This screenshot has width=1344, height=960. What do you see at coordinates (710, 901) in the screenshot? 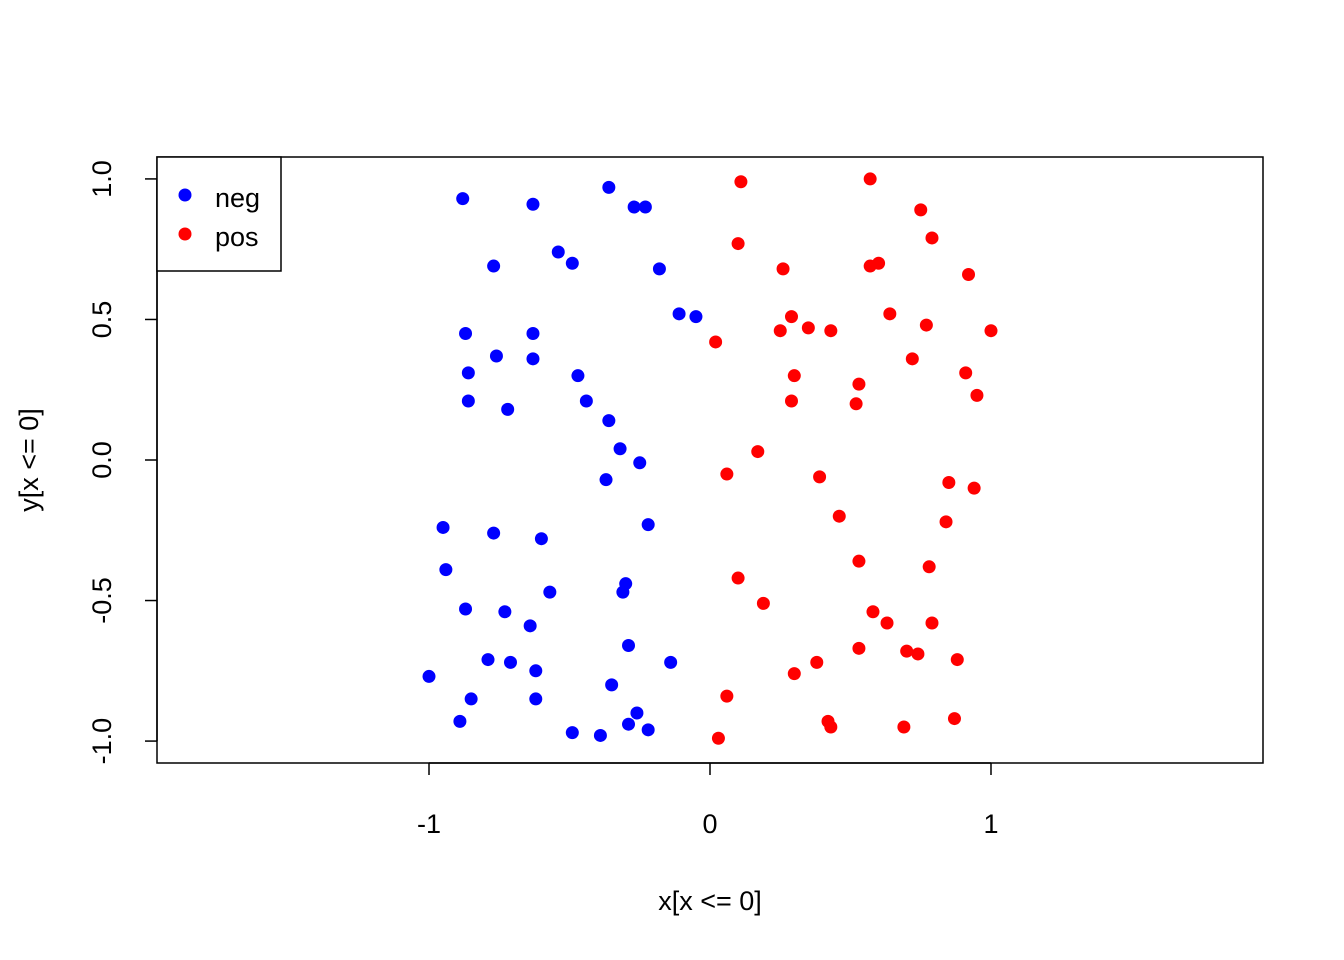
I see `x-axis-label: x[x <= 0]` at bounding box center [710, 901].